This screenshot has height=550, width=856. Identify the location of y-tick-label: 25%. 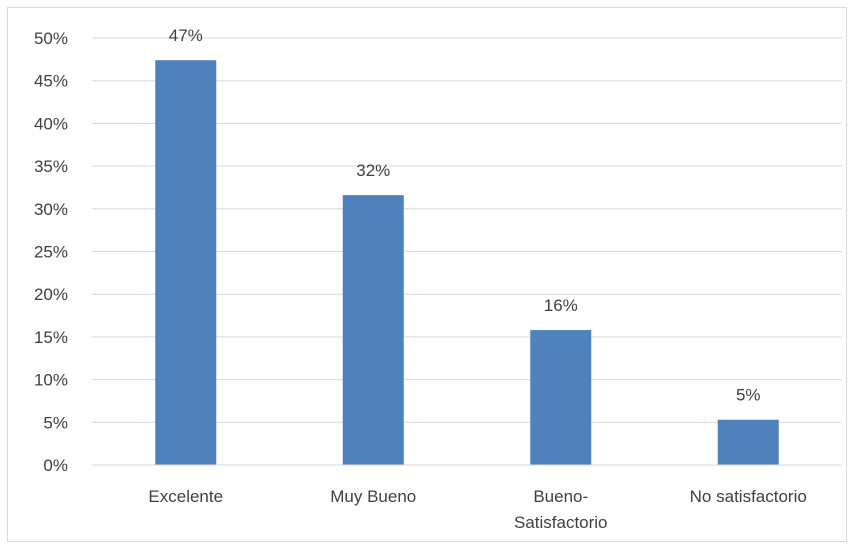
(51, 252).